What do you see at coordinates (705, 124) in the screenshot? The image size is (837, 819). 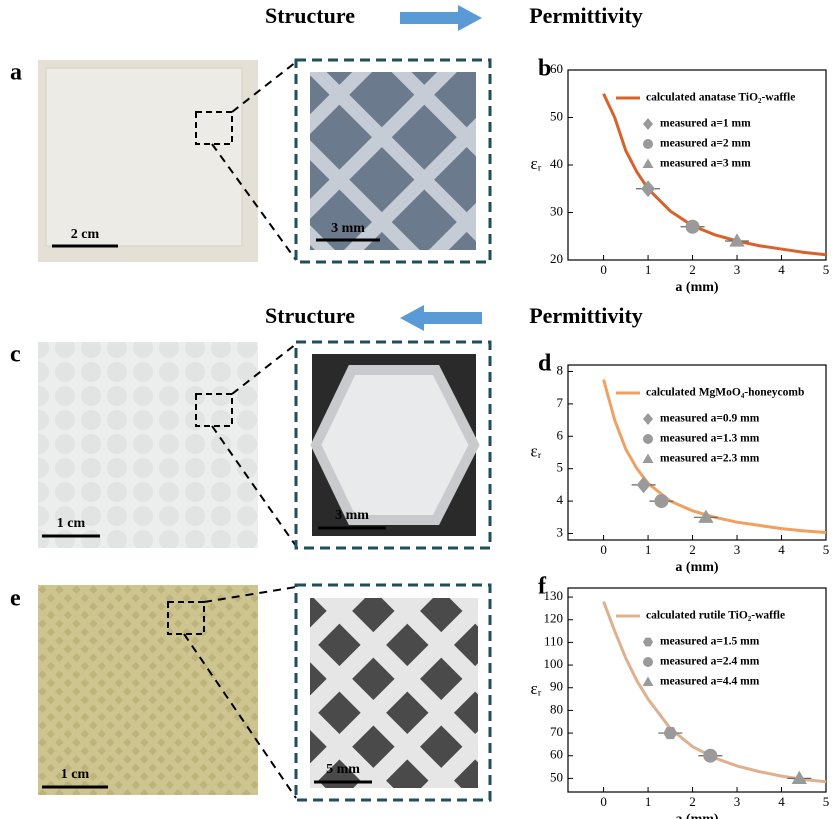 I see `legend-label: measured a=1 mm` at bounding box center [705, 124].